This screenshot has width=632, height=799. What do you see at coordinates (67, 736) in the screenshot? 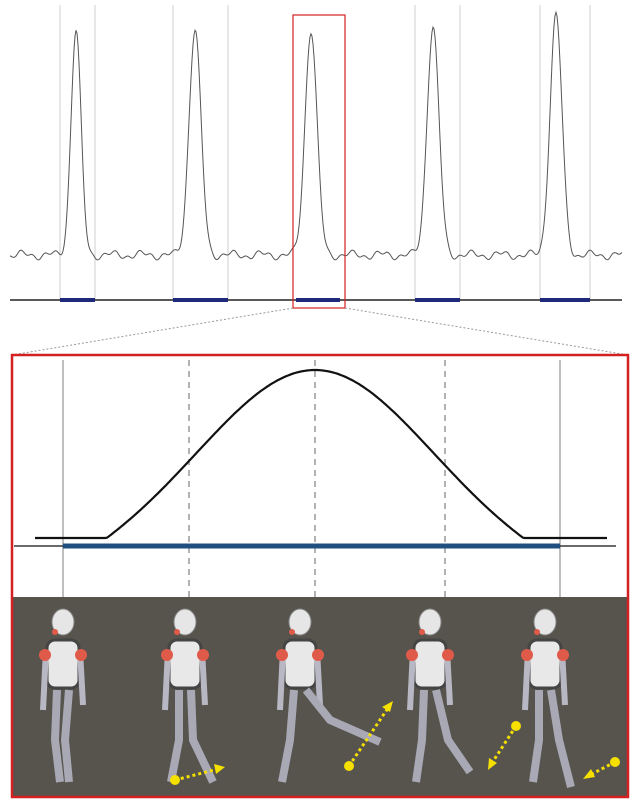
I see `robot-leg` at bounding box center [67, 736].